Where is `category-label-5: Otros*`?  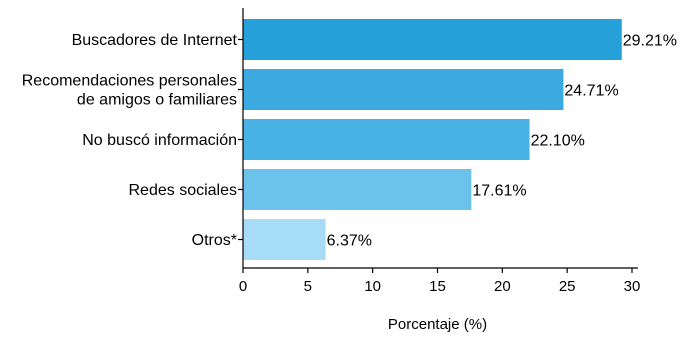 category-label-5: Otros* is located at coordinates (214, 240).